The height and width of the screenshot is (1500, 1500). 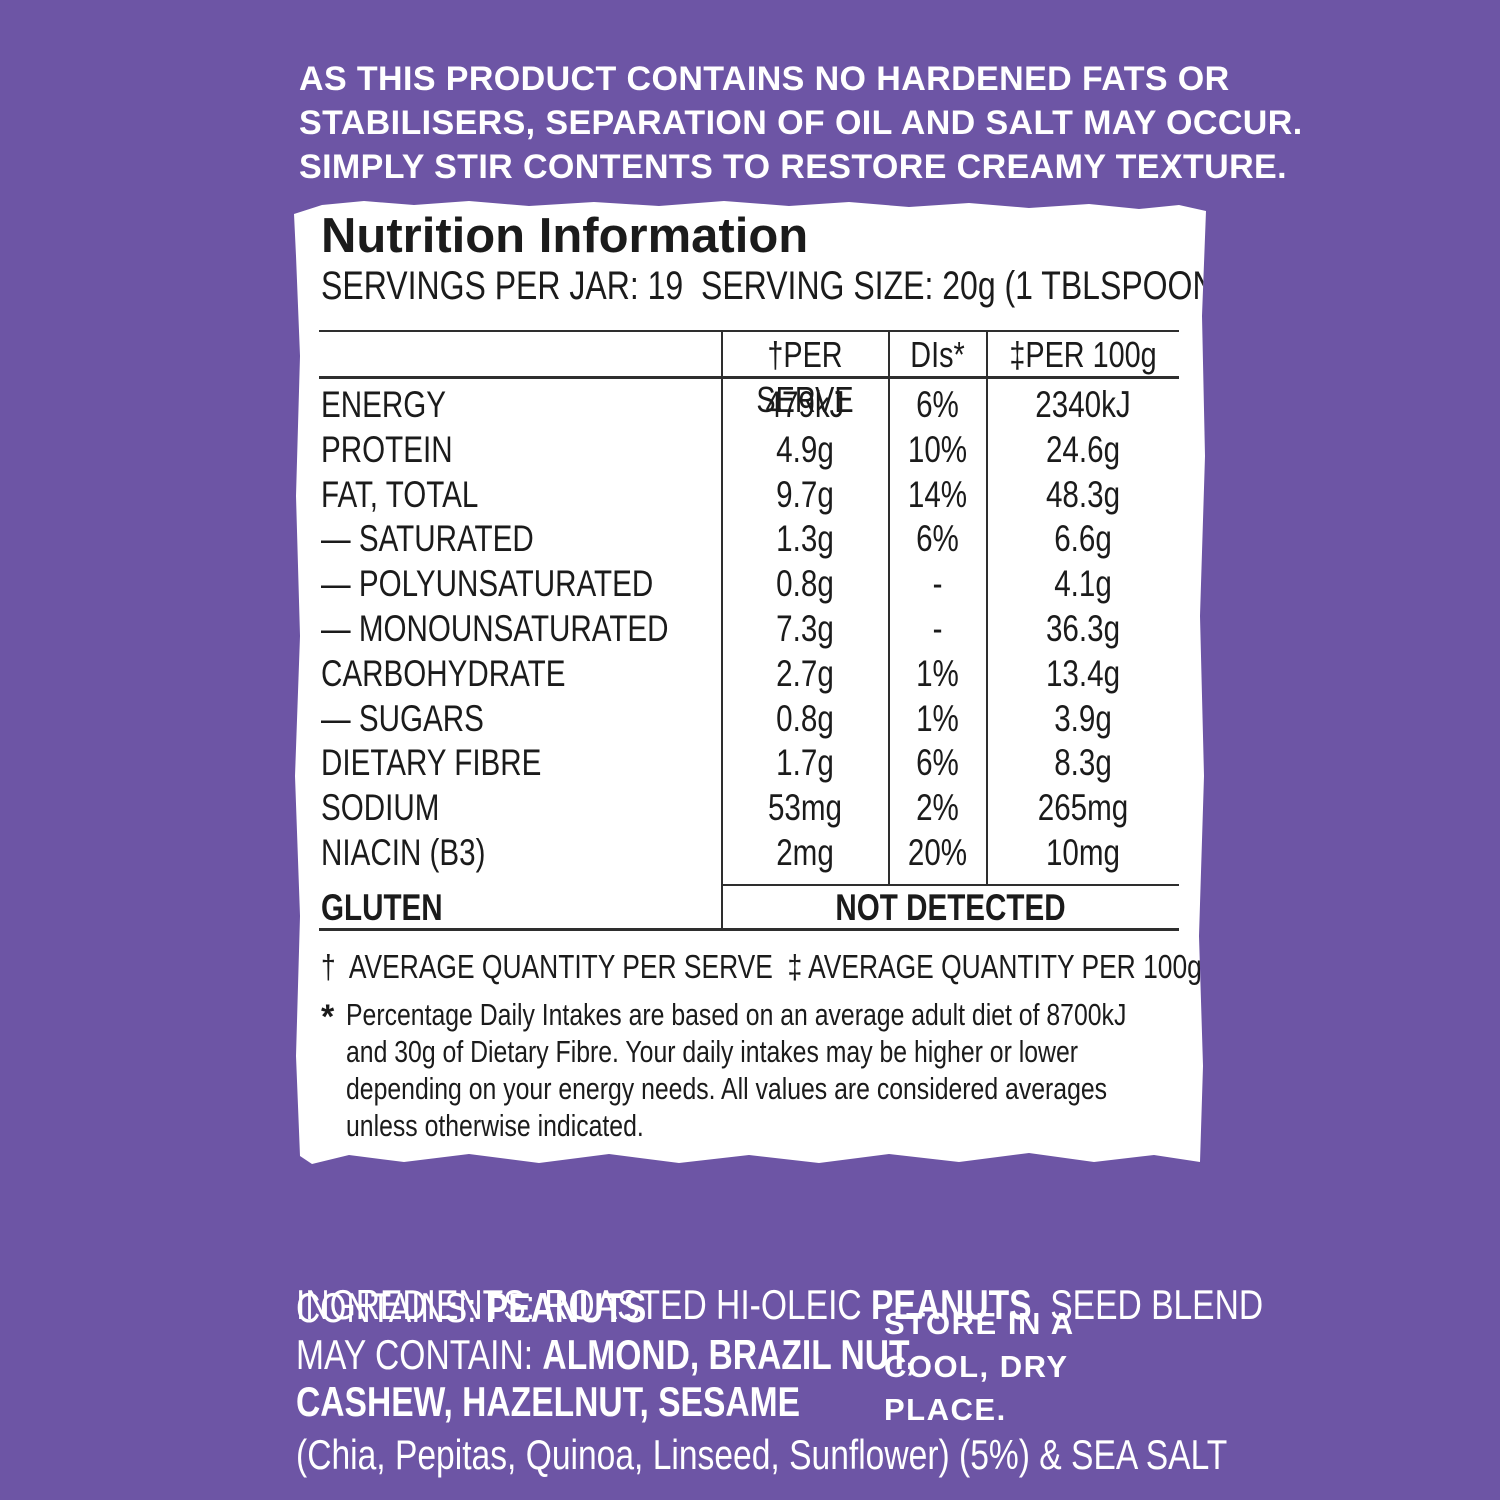 I want to click on table-row: ENERGY 479kJ 6% 2340kJ, so click(x=749, y=404).